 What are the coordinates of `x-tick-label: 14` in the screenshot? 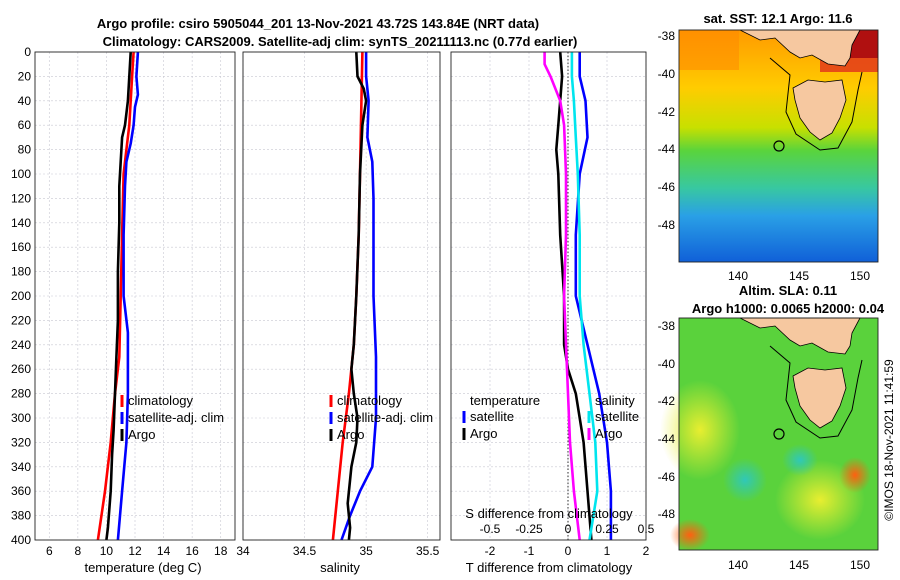 It's located at (164, 551).